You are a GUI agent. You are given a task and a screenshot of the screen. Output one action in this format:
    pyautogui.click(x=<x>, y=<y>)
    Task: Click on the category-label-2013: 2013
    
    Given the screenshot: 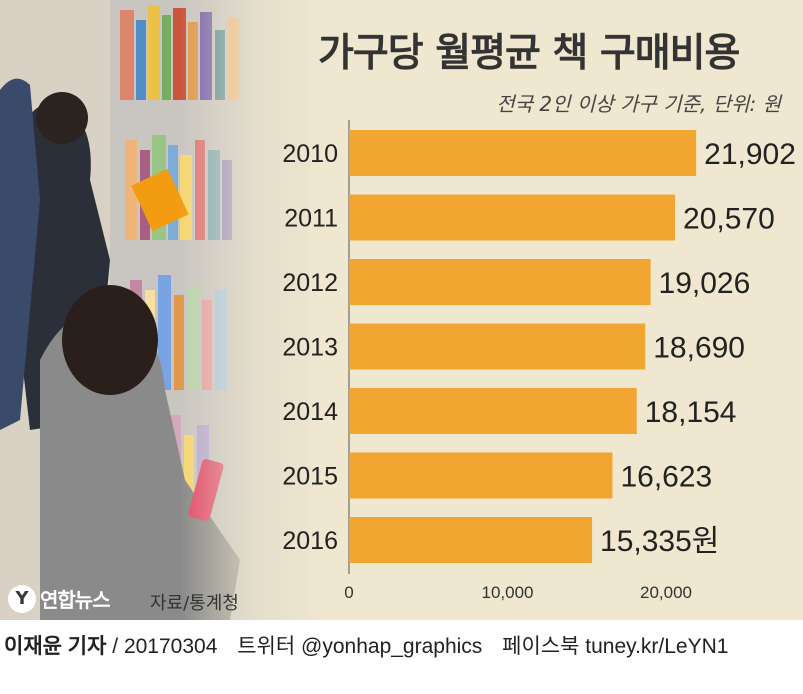 What is the action you would take?
    pyautogui.click(x=310, y=348)
    